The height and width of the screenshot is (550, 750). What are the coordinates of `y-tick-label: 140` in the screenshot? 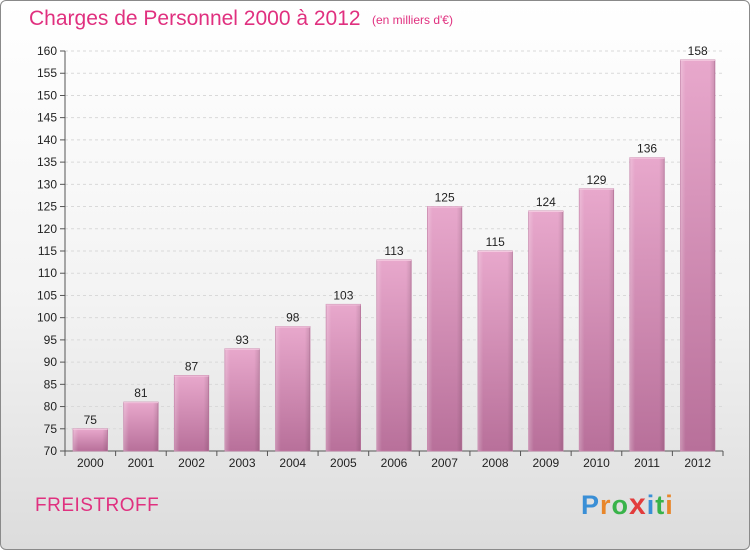 It's located at (47, 140).